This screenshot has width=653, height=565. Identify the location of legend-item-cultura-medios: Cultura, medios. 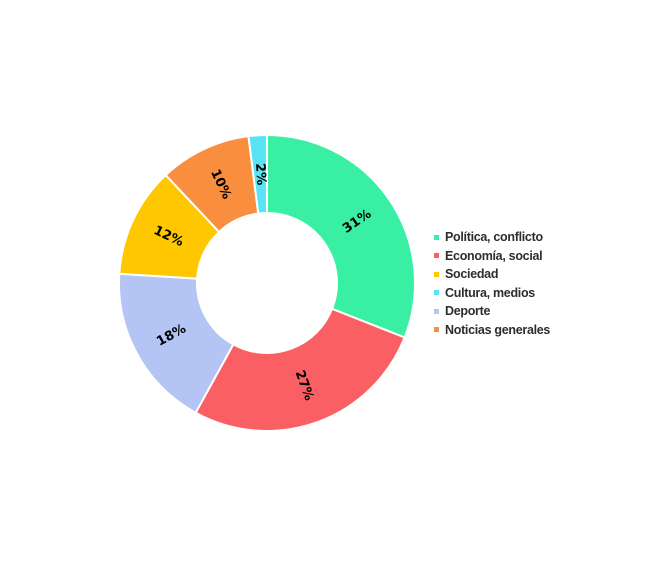
(492, 293).